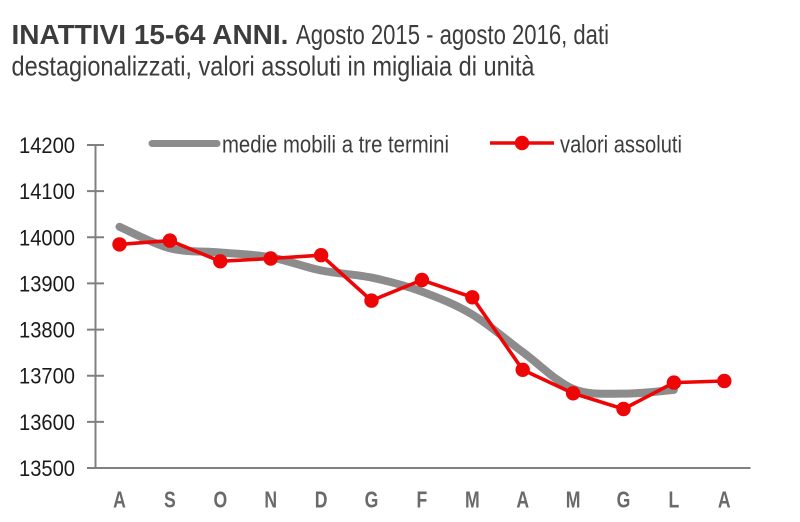 This screenshot has height=522, width=800. Describe the element at coordinates (674, 500) in the screenshot. I see `svg-text: L` at that location.